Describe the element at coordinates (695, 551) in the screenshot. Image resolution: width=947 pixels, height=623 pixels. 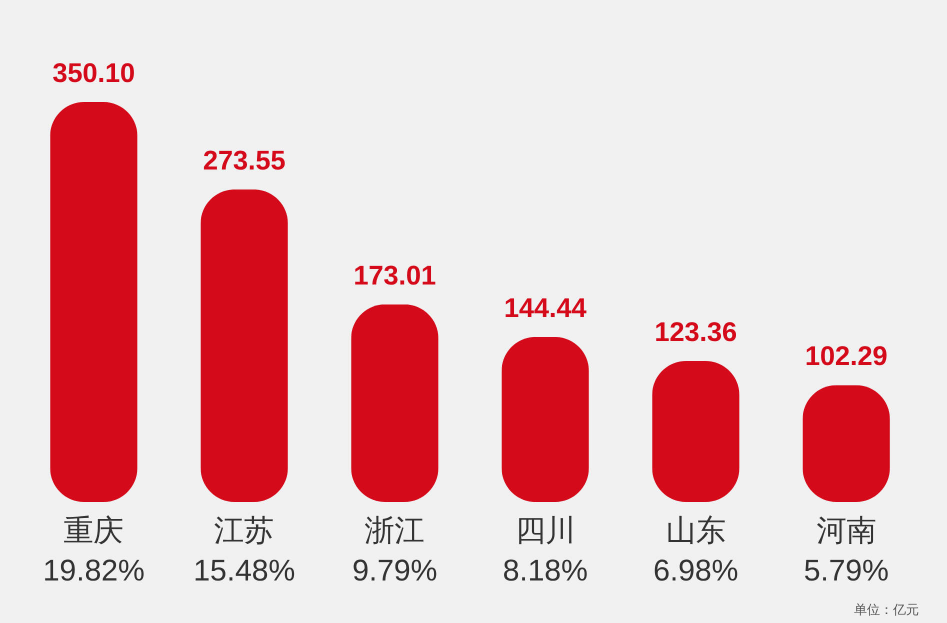
I see `x-tick-label: 山东 6.98%` at that location.